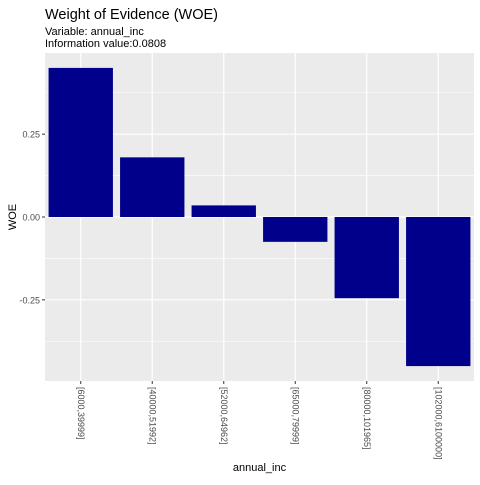  Describe the element at coordinates (94, 32) in the screenshot. I see `chart-subtitle-variable: Variable: annual_inc` at that location.